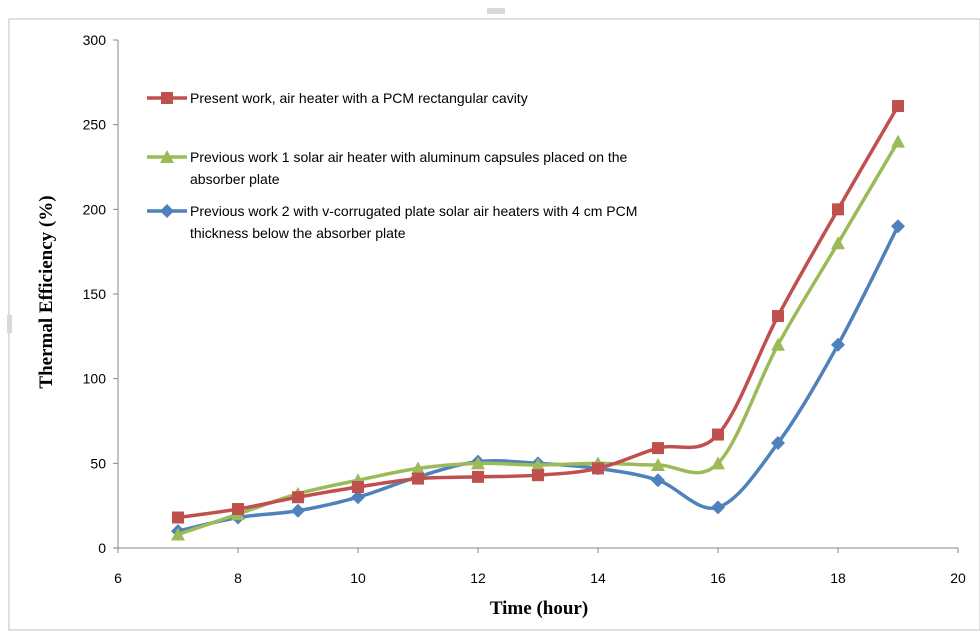 The height and width of the screenshot is (636, 980). I want to click on x-tick-label: 6, so click(118, 578).